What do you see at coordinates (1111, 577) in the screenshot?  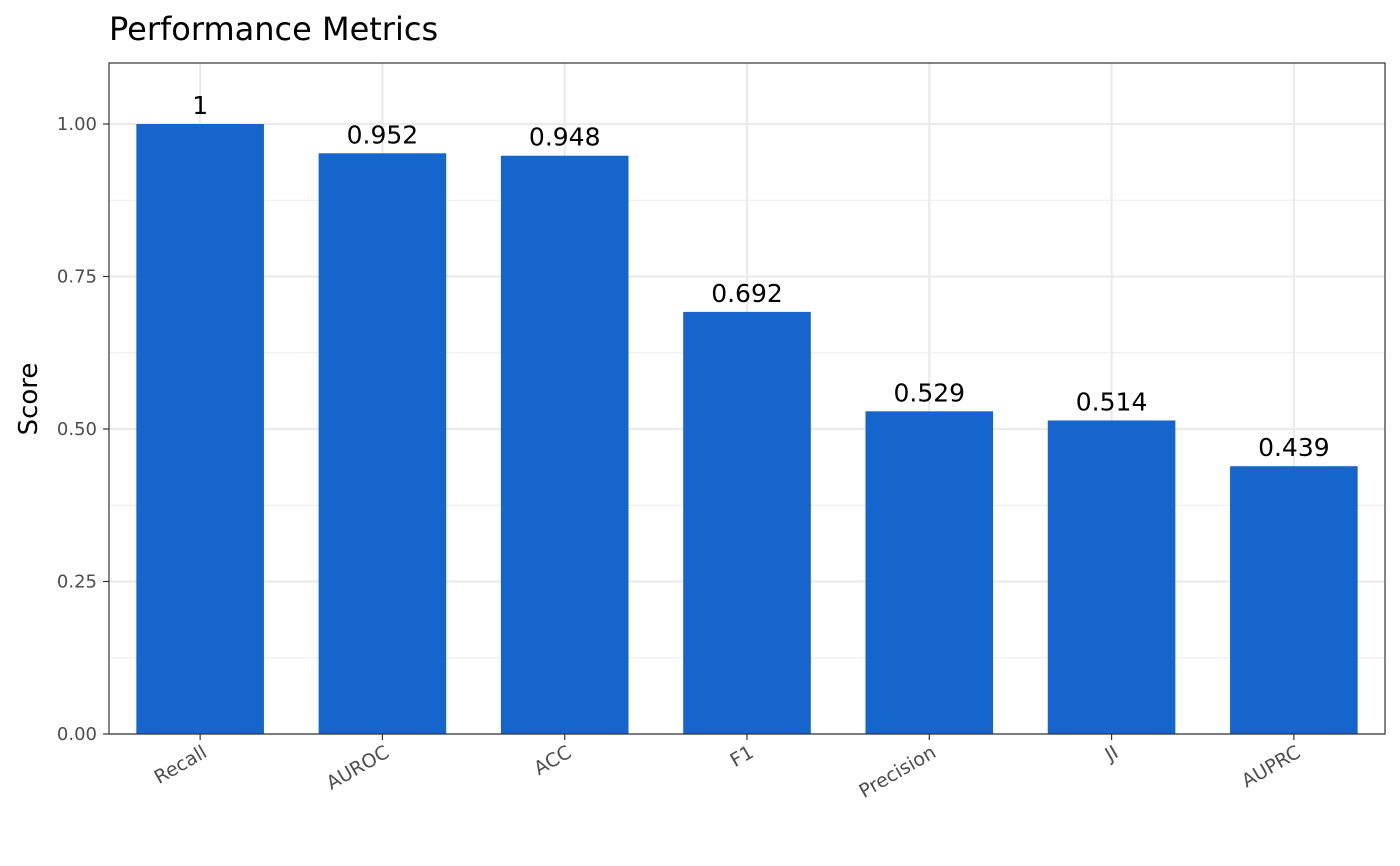 I see `bar-ji` at bounding box center [1111, 577].